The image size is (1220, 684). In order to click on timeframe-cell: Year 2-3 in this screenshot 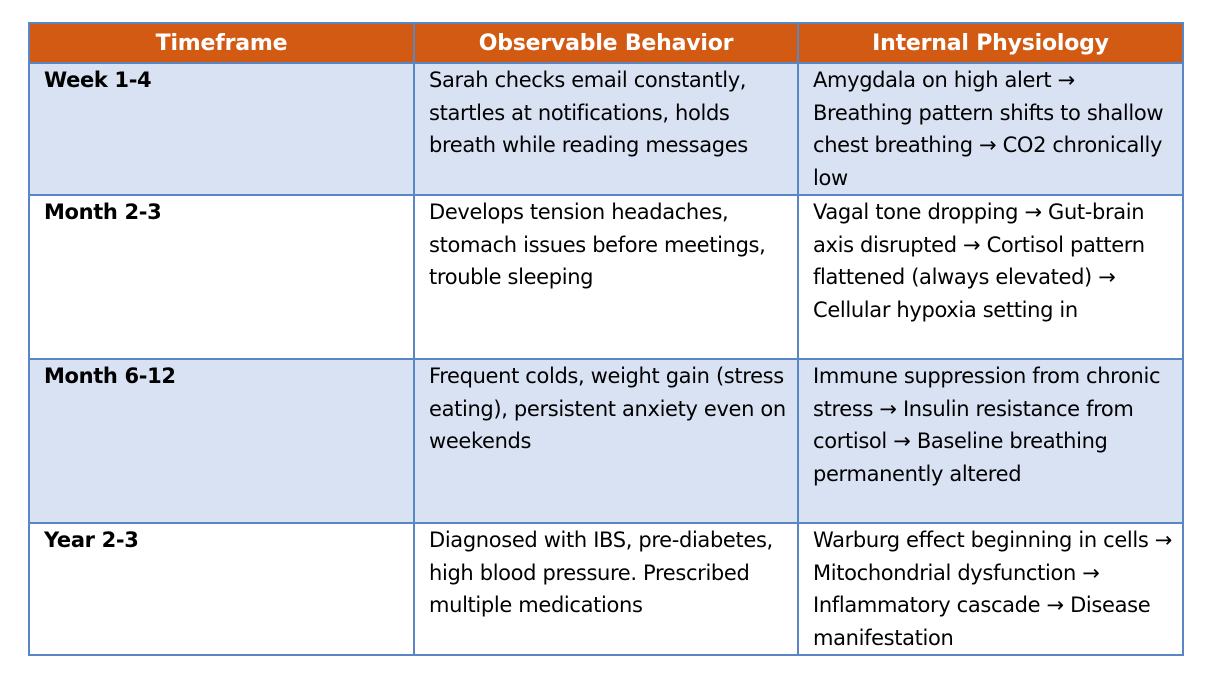, I will do `click(221, 589)`.